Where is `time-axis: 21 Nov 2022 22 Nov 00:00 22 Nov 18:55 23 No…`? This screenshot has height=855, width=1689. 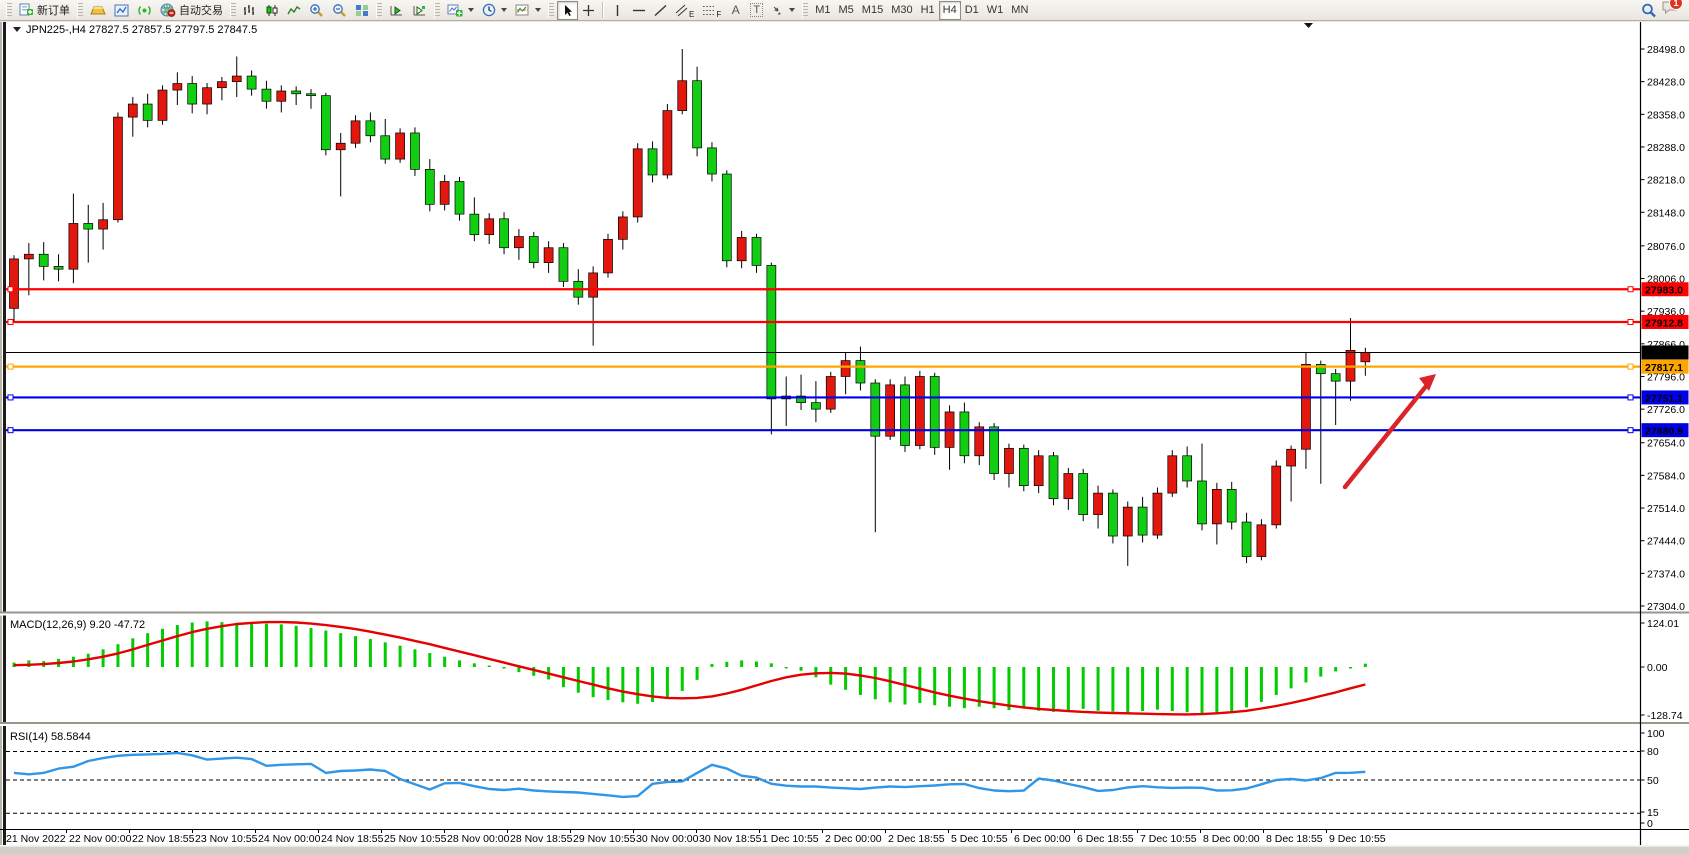
time-axis: 21 Nov 2022 22 Nov 00:00 22 Nov 18:55 23 No… is located at coordinates (694, 837).